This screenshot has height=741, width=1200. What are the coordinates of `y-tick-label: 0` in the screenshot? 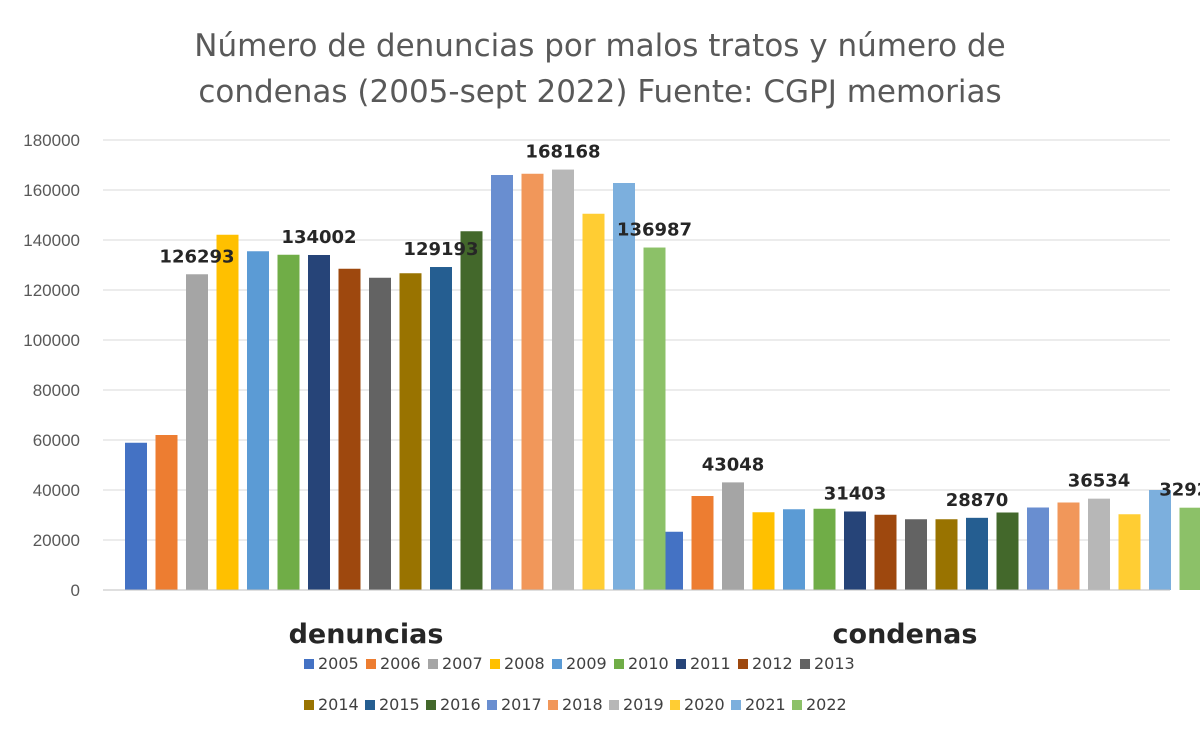 It's located at (75, 590).